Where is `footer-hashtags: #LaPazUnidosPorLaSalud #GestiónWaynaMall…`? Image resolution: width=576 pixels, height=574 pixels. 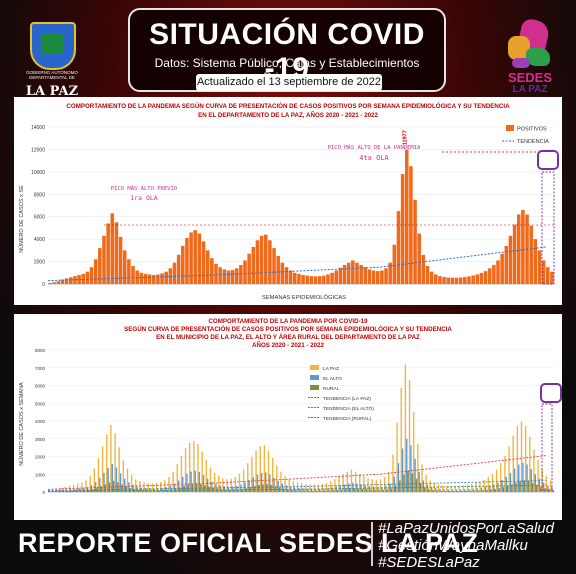
footer-hashtags: #LaPazUnidosPorLaSalud #GestiónWaynaMall… is located at coordinates (466, 545).